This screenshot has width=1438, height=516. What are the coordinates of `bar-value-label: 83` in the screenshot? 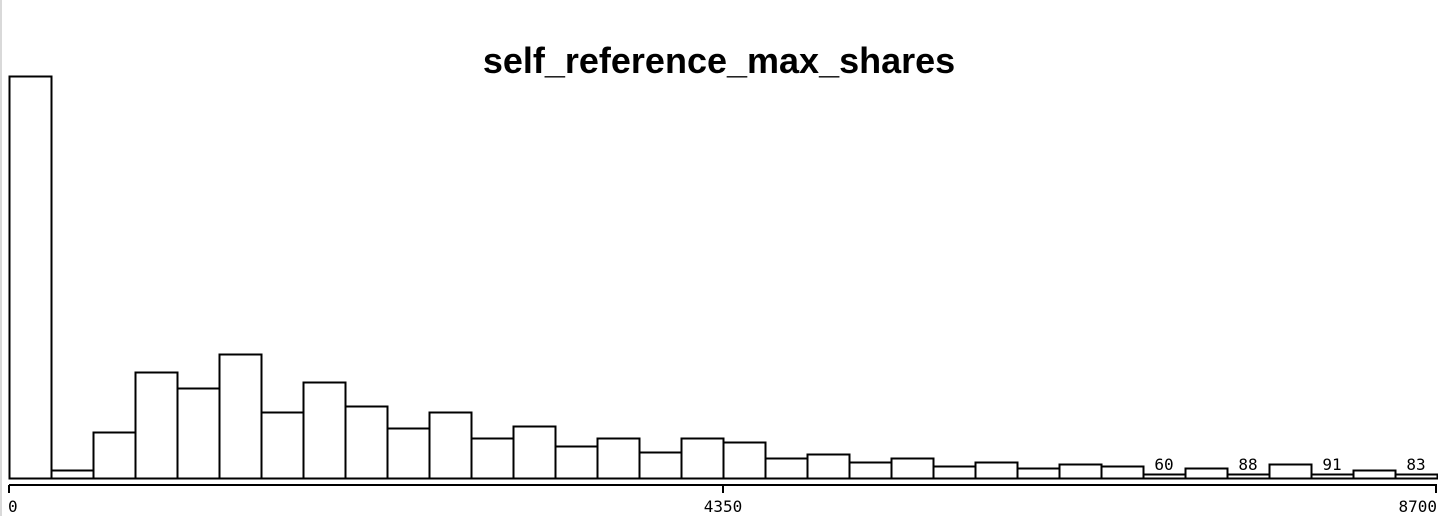 It's located at (1415, 464).